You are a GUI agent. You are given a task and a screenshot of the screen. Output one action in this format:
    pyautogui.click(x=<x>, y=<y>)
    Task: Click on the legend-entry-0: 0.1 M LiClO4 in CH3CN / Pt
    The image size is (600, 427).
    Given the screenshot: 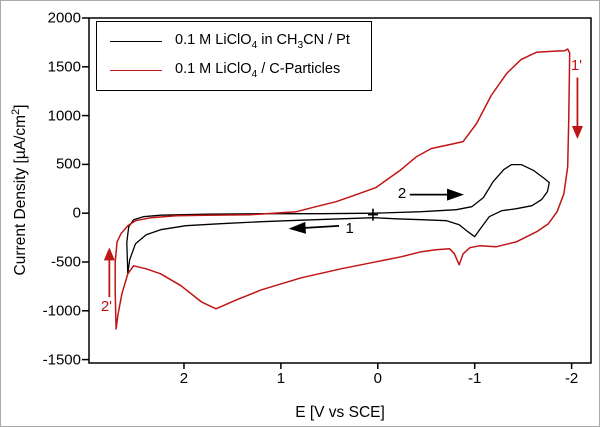 What is the action you would take?
    pyautogui.click(x=240, y=41)
    